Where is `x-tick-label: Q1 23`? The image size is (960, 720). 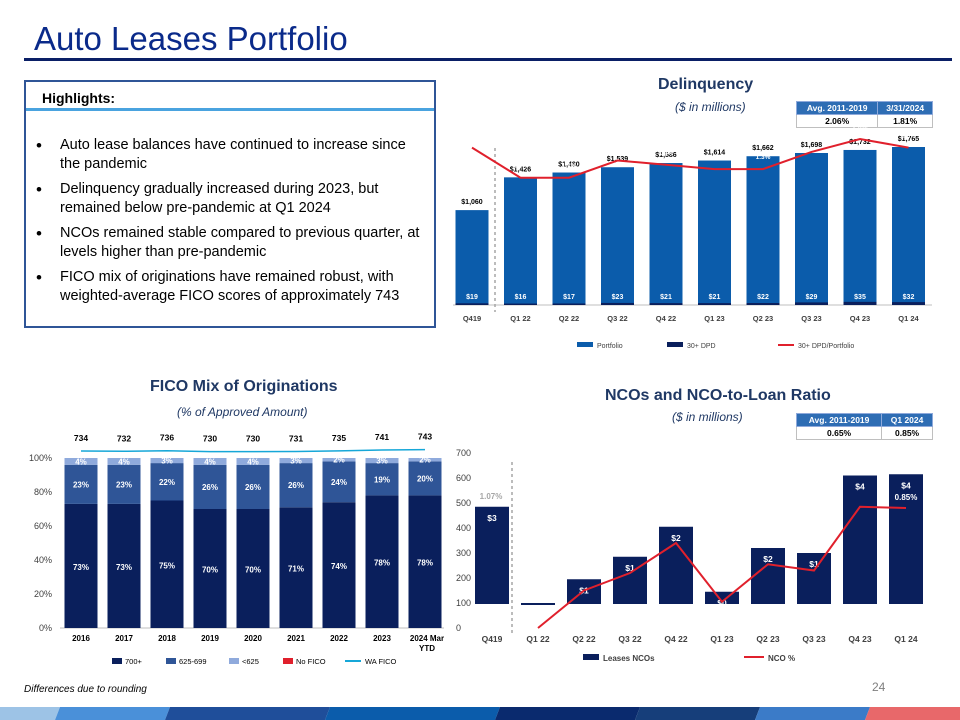
x-tick-label: Q1 23 is located at coordinates (714, 318).